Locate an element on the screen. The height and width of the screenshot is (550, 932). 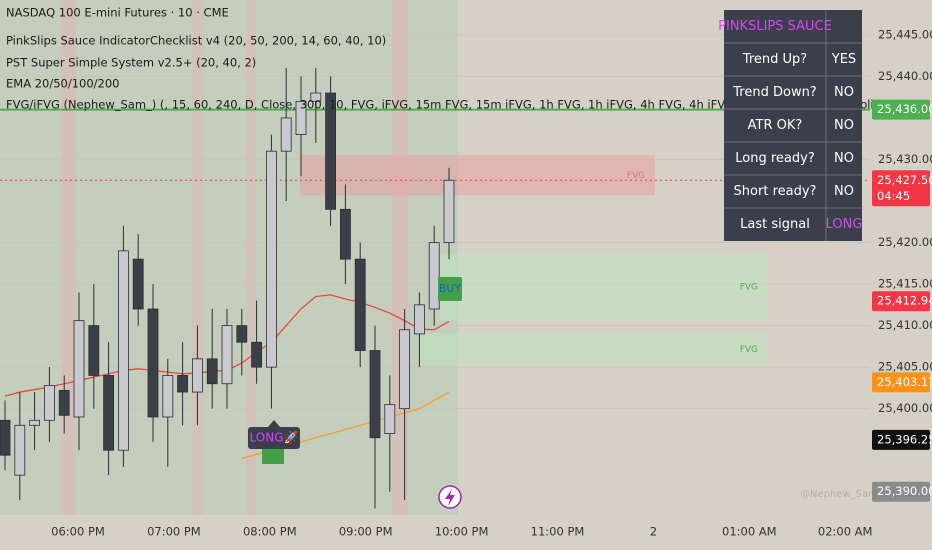
y-tick-label: 25,400.00 is located at coordinates (905, 408).